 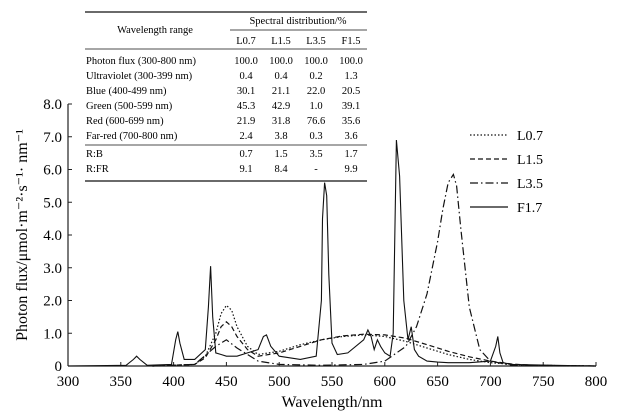 I want to click on table-cell: 31.8, so click(x=281, y=121).